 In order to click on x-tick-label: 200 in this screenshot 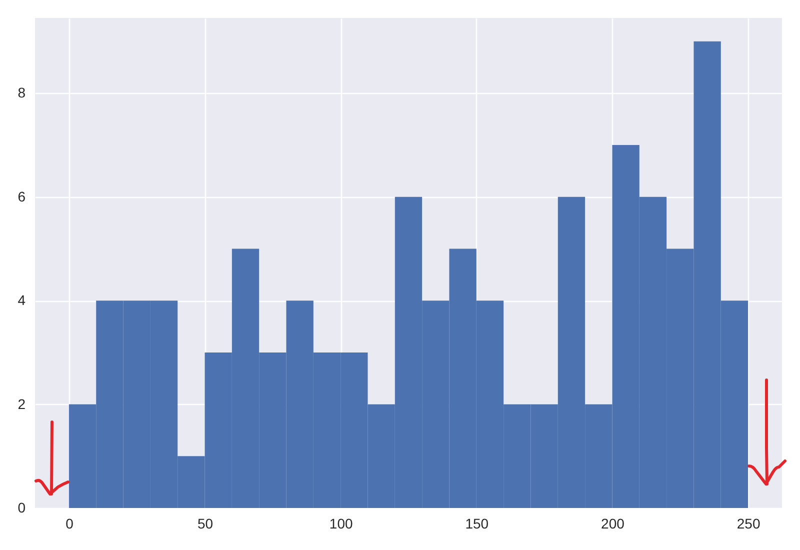, I will do `click(613, 524)`.